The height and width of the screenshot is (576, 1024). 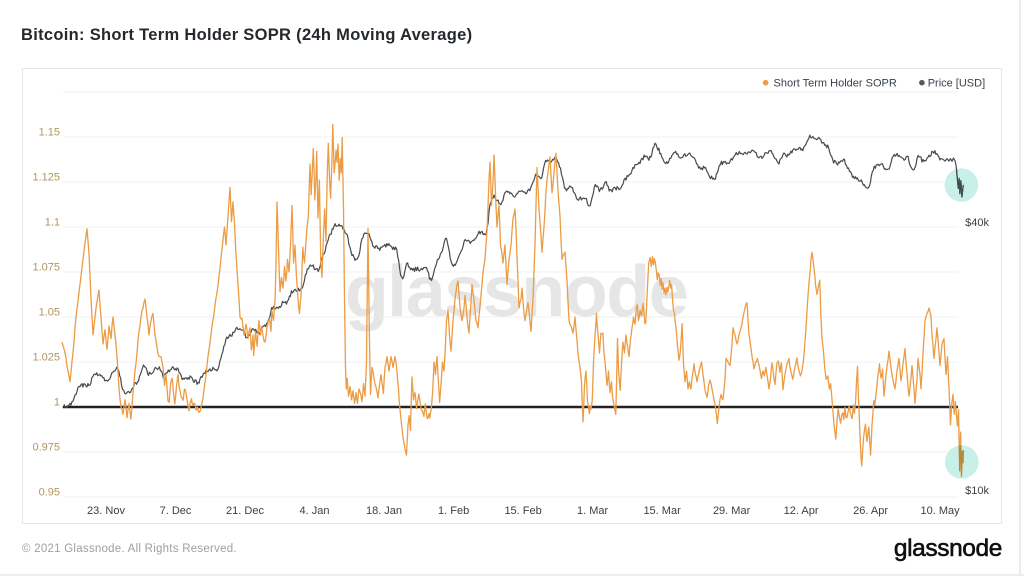 What do you see at coordinates (941, 511) in the screenshot?
I see `svg-text: 10. May` at bounding box center [941, 511].